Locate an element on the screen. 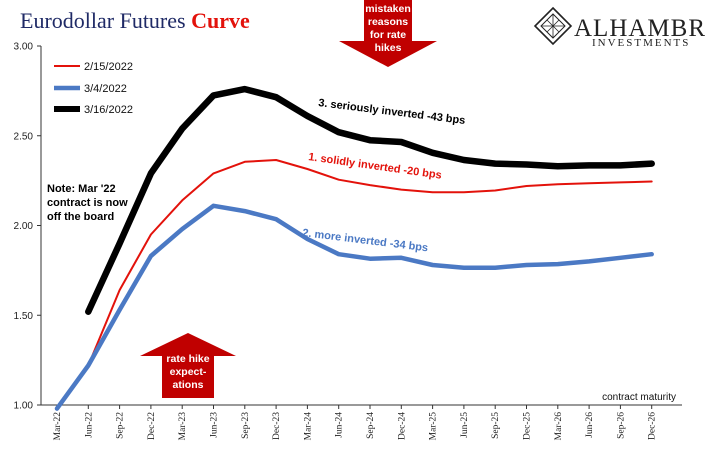 This screenshot has width=705, height=461. x-tick-label: Sep-24 is located at coordinates (371, 425).